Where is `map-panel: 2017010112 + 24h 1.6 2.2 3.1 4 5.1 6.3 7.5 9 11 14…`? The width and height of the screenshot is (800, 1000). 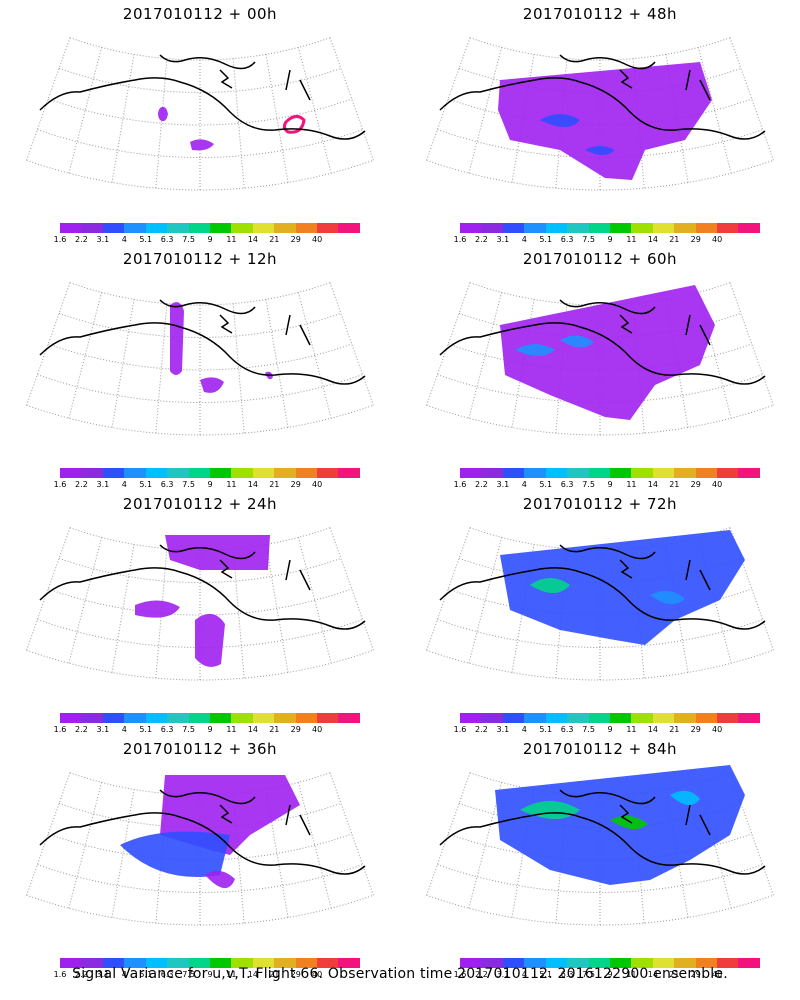 map-panel: 2017010112 + 24h 1.6 2.2 3.1 4 5.1 6.3 7.5 9 11 14… is located at coordinates (200, 612).